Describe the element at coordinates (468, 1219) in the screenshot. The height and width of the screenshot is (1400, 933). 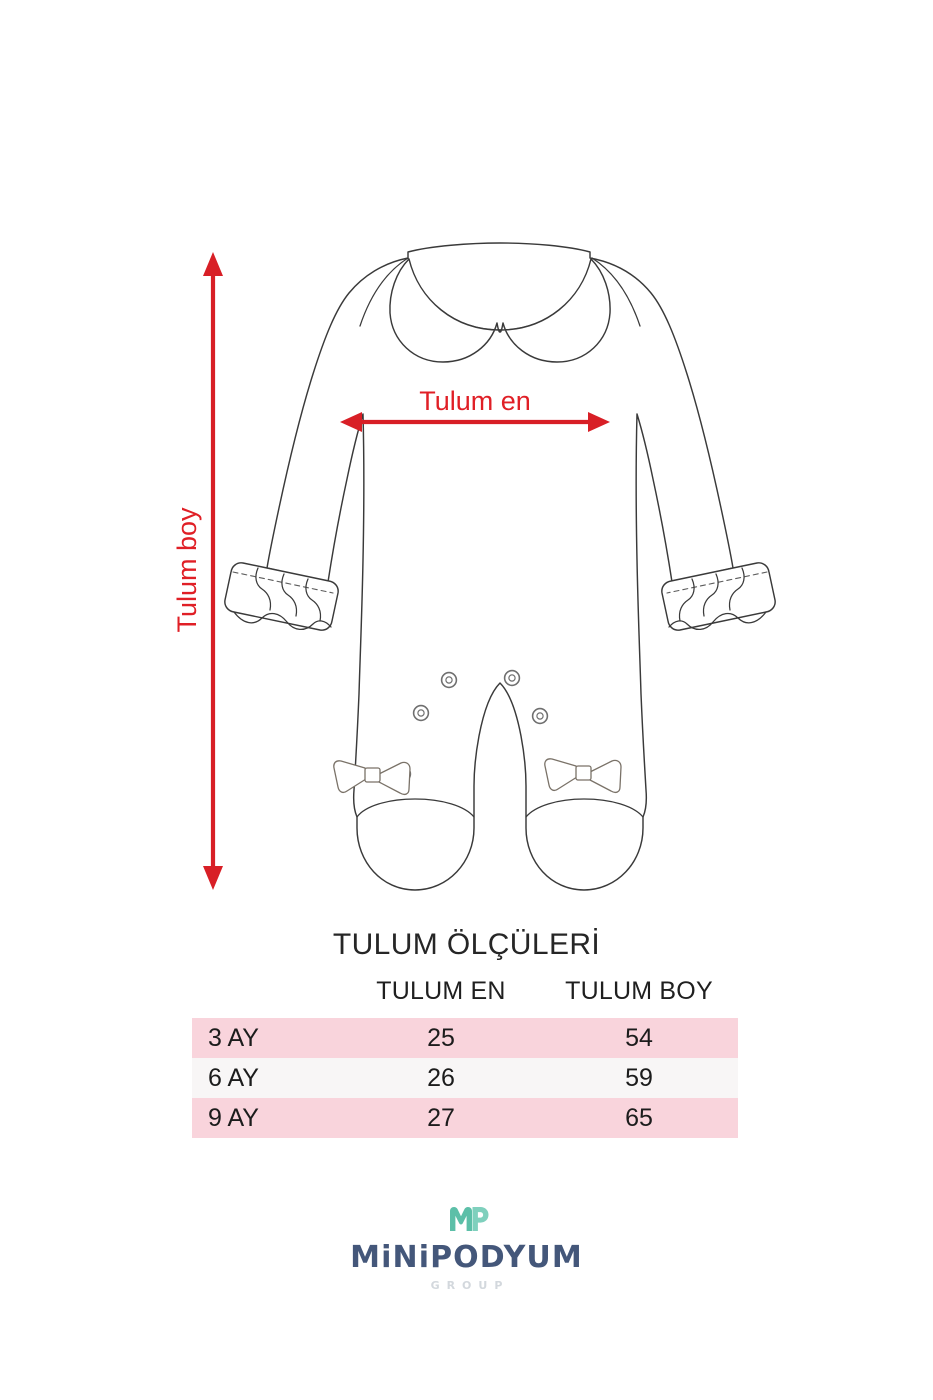
I see `mp-monogram-icon` at that location.